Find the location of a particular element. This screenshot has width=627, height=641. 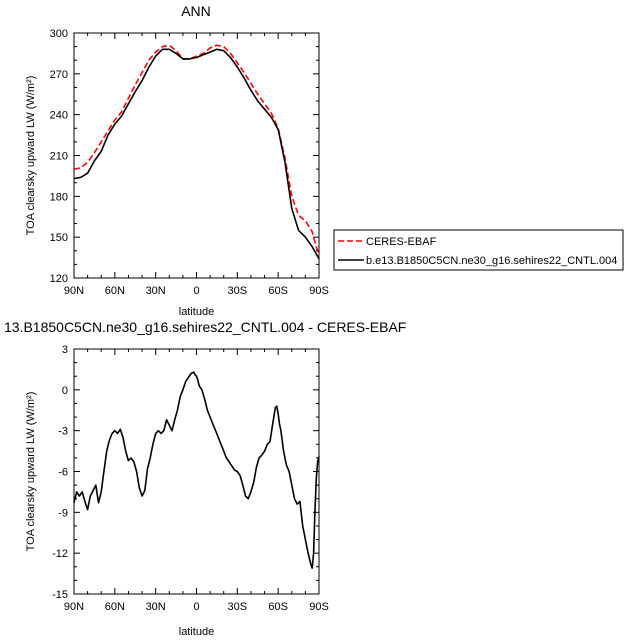

y-tick-label: 3 is located at coordinates (65, 350).